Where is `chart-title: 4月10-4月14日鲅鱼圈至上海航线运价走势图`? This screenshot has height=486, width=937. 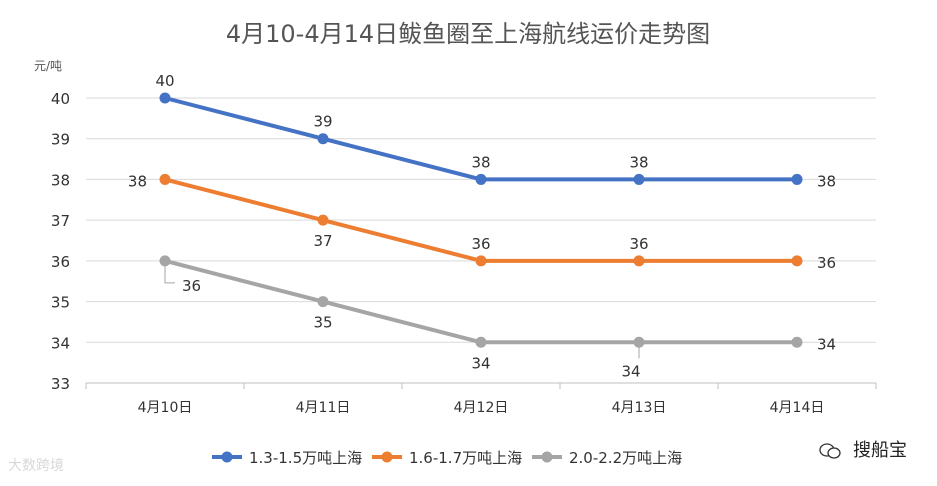
chart-title: 4月10-4月14日鲅鱼圈至上海航线运价走势图 is located at coordinates (468, 34).